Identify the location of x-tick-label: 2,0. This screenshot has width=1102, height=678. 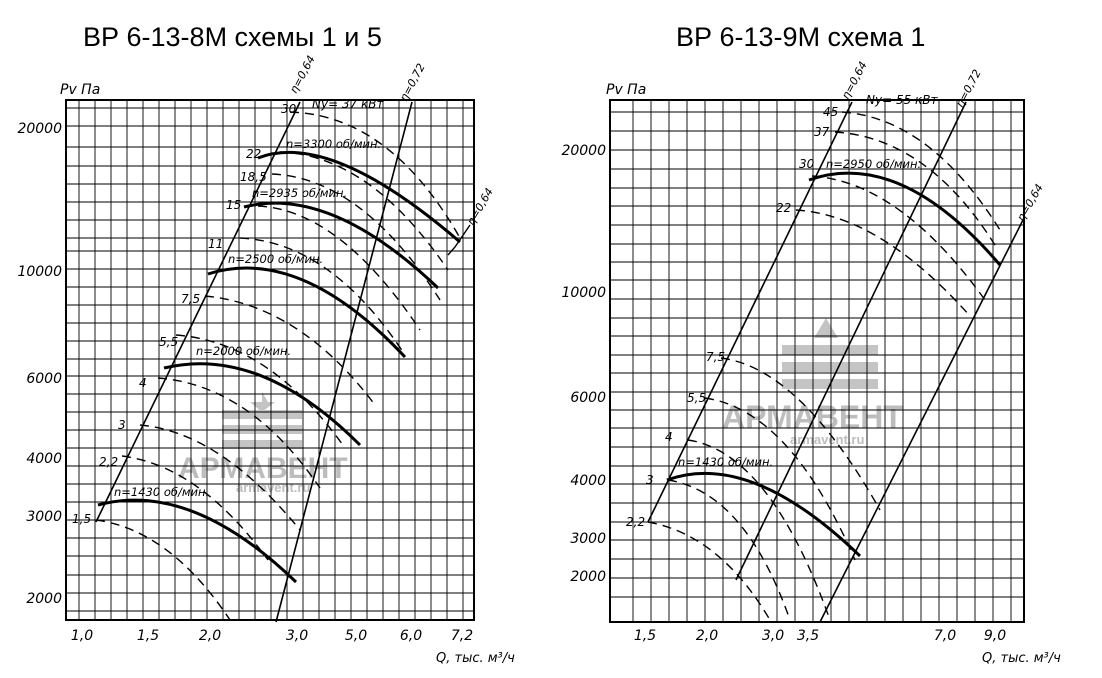
(210, 636).